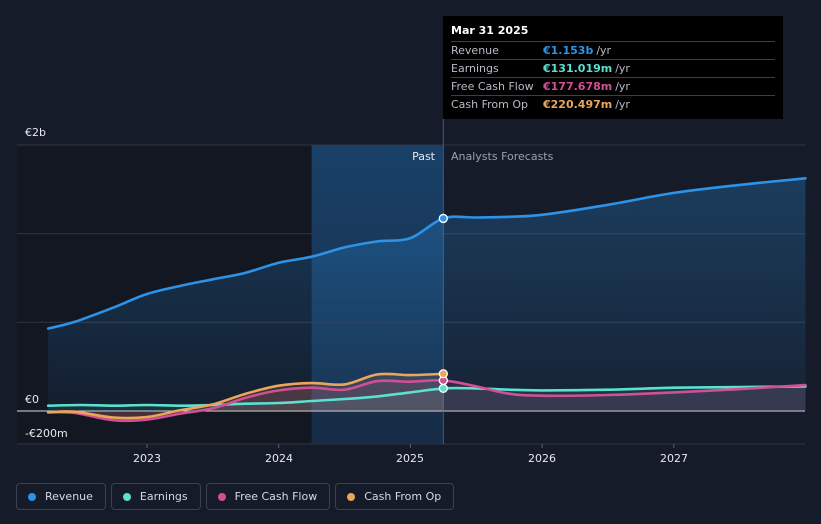 Image resolution: width=821 pixels, height=524 pixels. What do you see at coordinates (279, 458) in the screenshot?
I see `x-tick-label-2024: 2024` at bounding box center [279, 458].